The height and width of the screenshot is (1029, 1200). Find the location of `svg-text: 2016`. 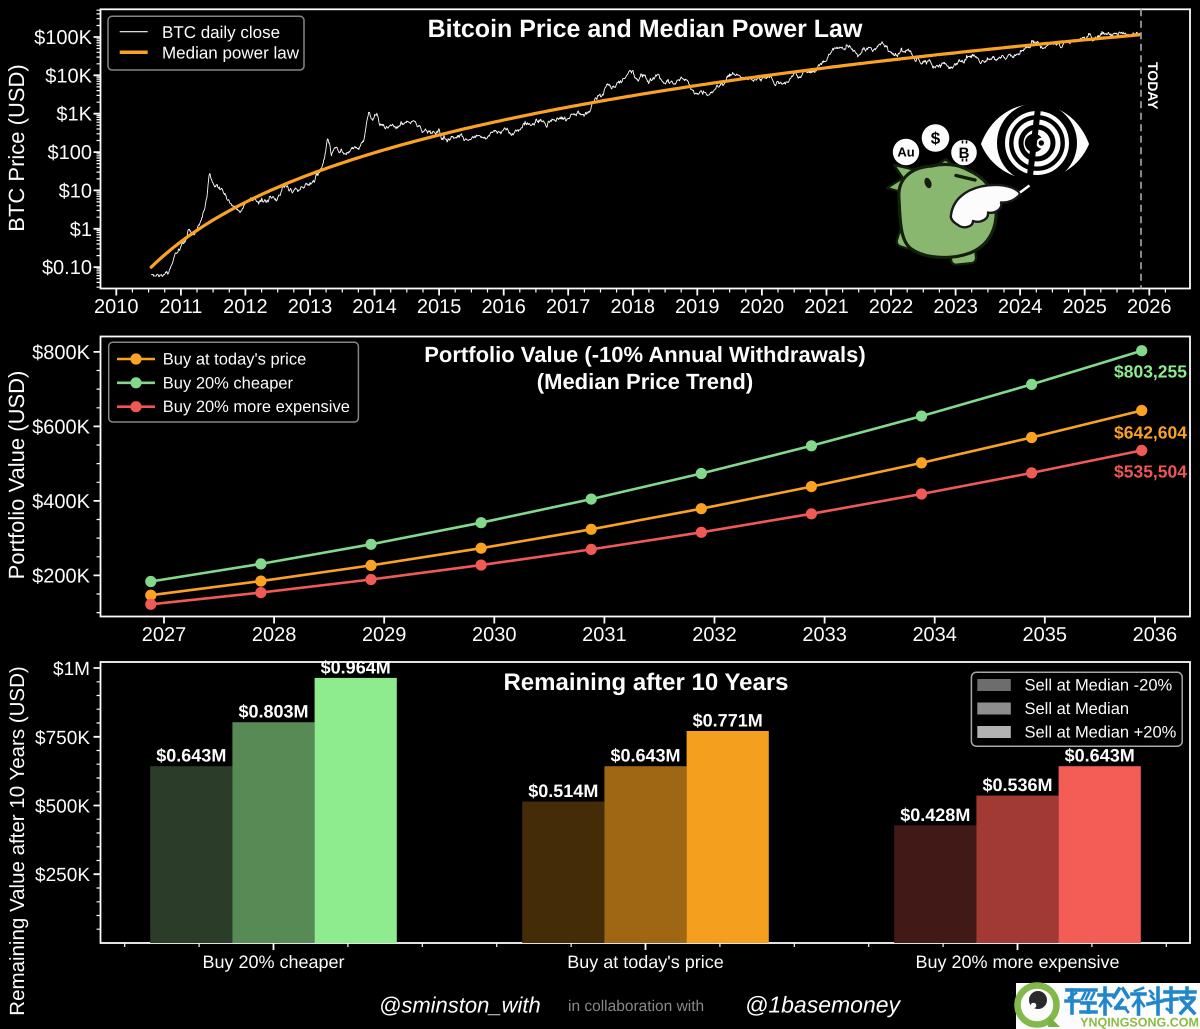

svg-text: 2016 is located at coordinates (503, 307).